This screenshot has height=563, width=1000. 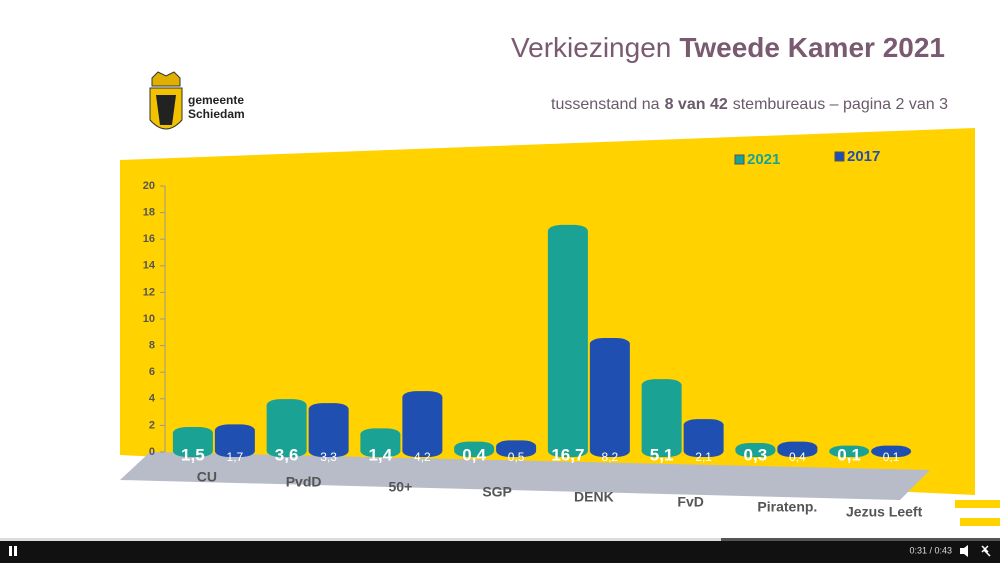 What do you see at coordinates (696, 104) in the screenshot?
I see `subtitle-part: 8 van 42` at bounding box center [696, 104].